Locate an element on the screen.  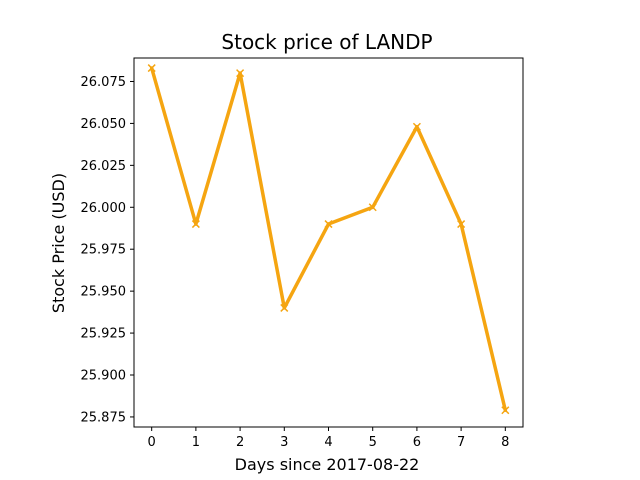
y-tick-label: 25.875 is located at coordinates (104, 417).